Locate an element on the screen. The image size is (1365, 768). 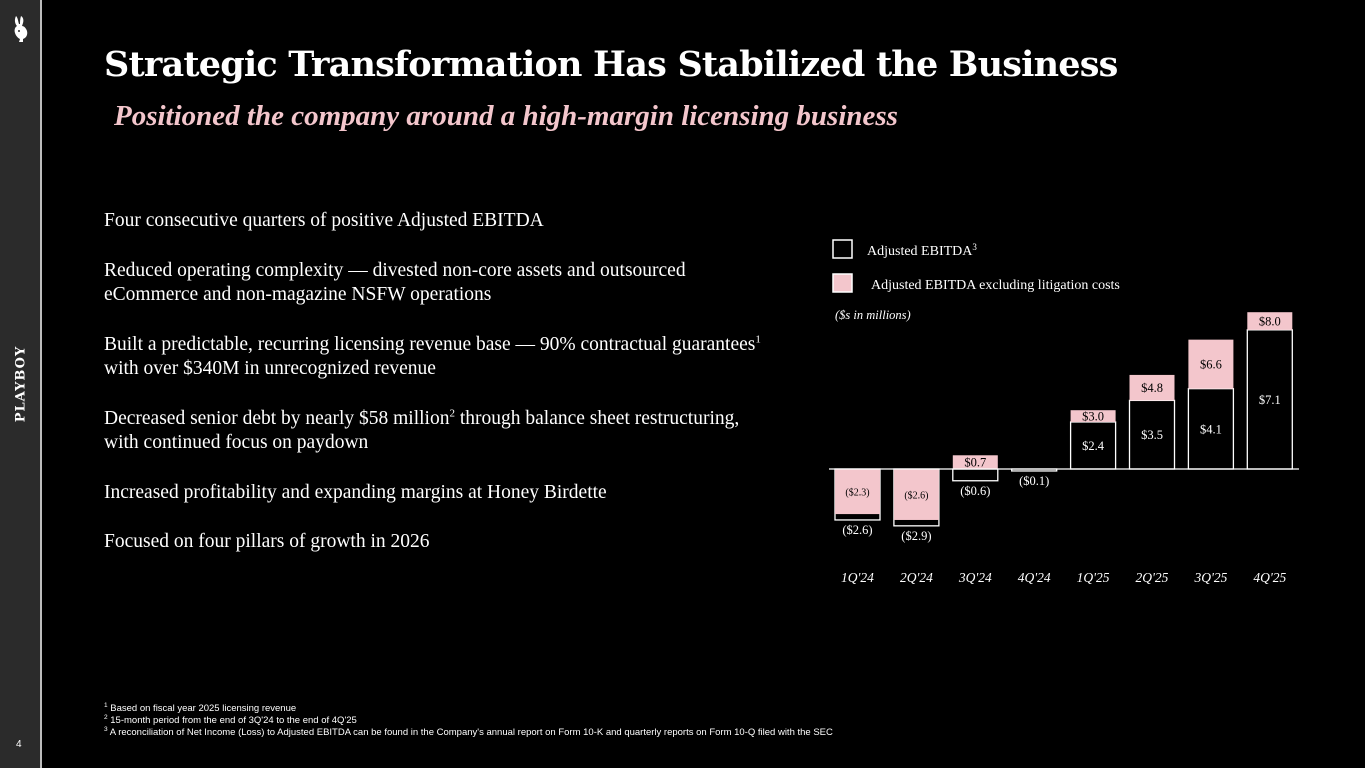
legend-label-sup: 3 is located at coordinates (974, 247).